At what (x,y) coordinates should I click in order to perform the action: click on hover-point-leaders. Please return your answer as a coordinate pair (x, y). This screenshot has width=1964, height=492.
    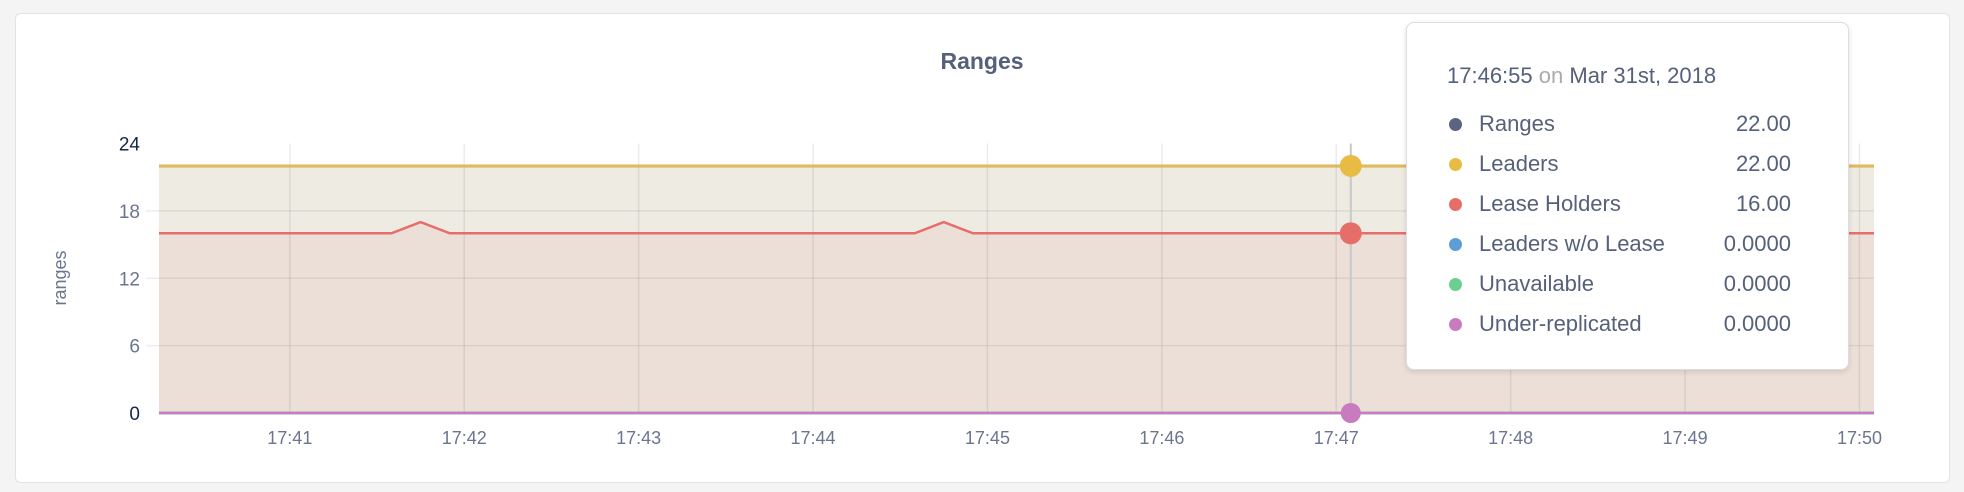
    Looking at the image, I should click on (1350, 165).